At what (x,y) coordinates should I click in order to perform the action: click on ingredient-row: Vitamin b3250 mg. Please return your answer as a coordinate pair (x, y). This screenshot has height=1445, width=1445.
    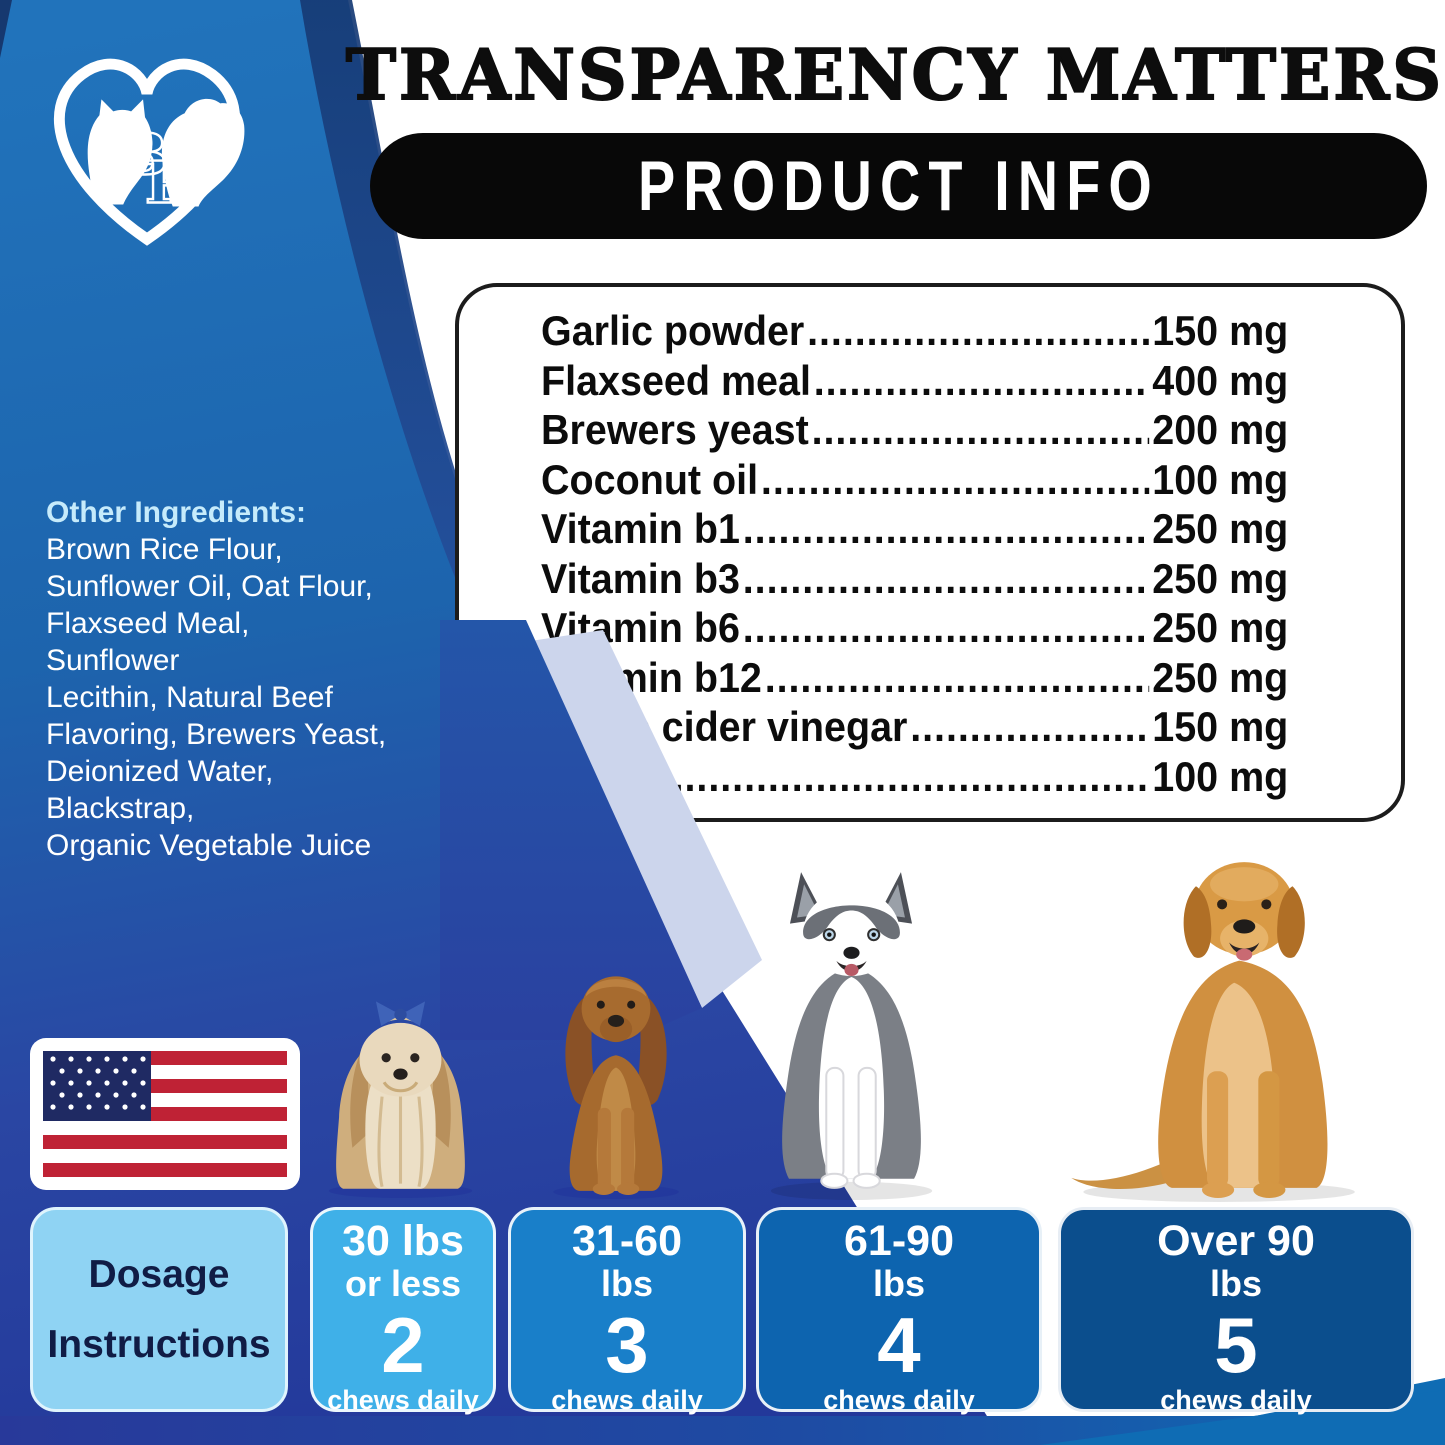
    Looking at the image, I should click on (914, 580).